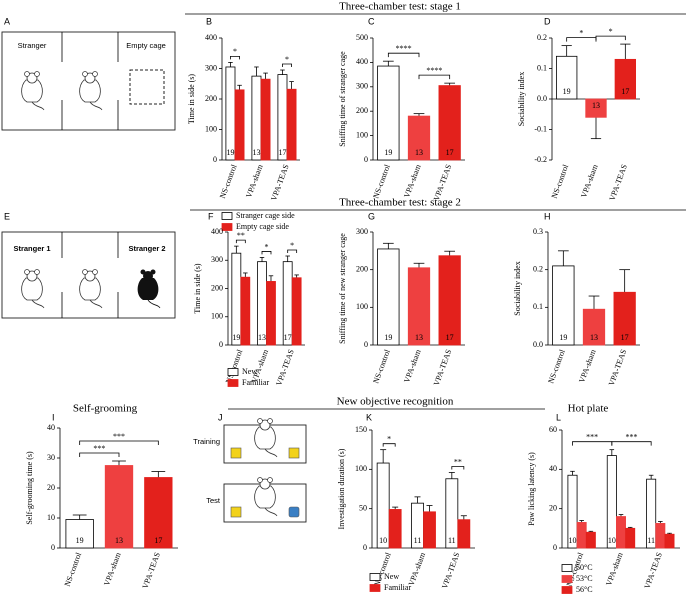  Describe the element at coordinates (612, 540) in the screenshot. I see `sample-size: 10` at that location.